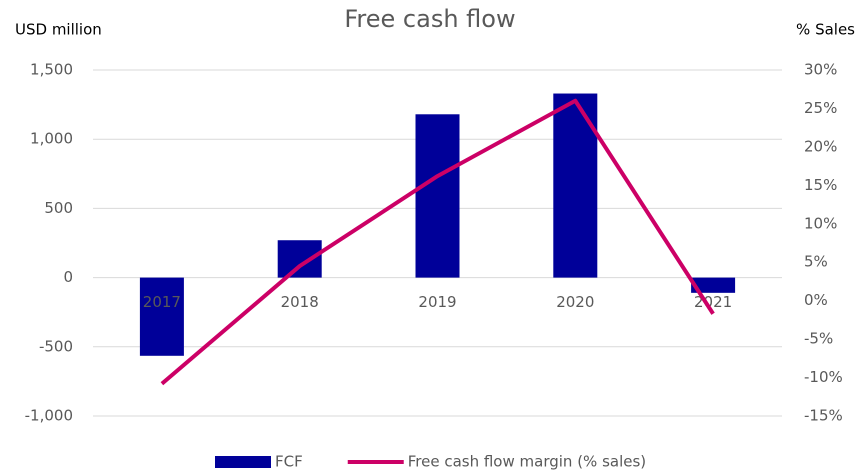 The height and width of the screenshot is (475, 865). What do you see at coordinates (527, 462) in the screenshot?
I see `legend-label: Free cash flow margin (% sales)` at bounding box center [527, 462].